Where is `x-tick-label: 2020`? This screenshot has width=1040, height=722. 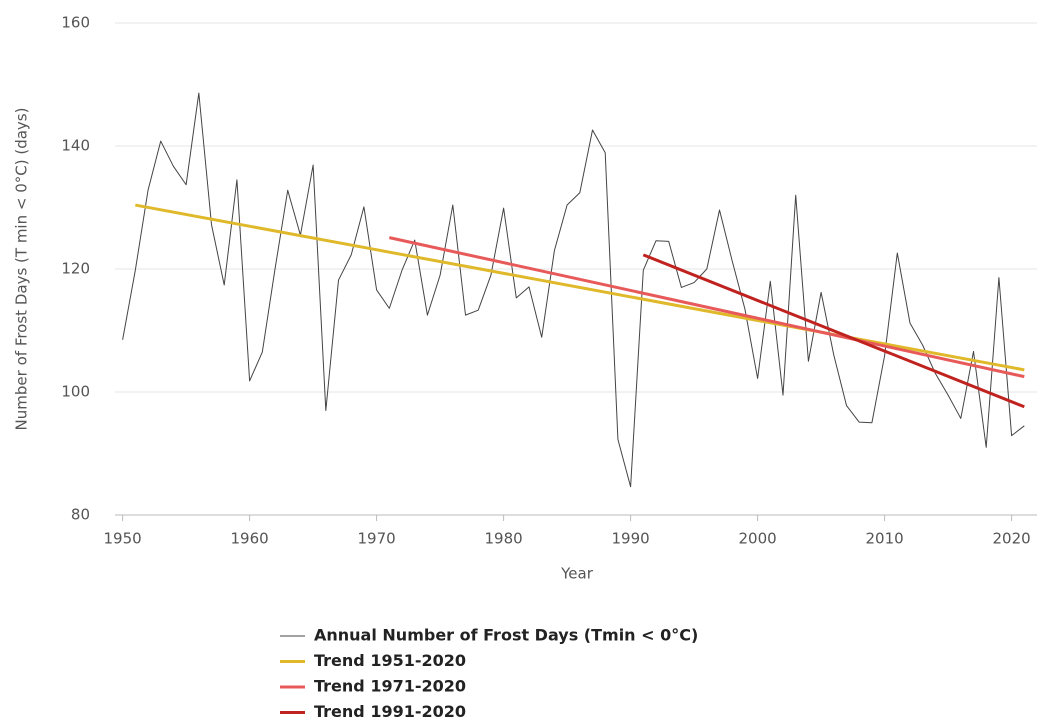
x-tick-label: 2020 is located at coordinates (1012, 539).